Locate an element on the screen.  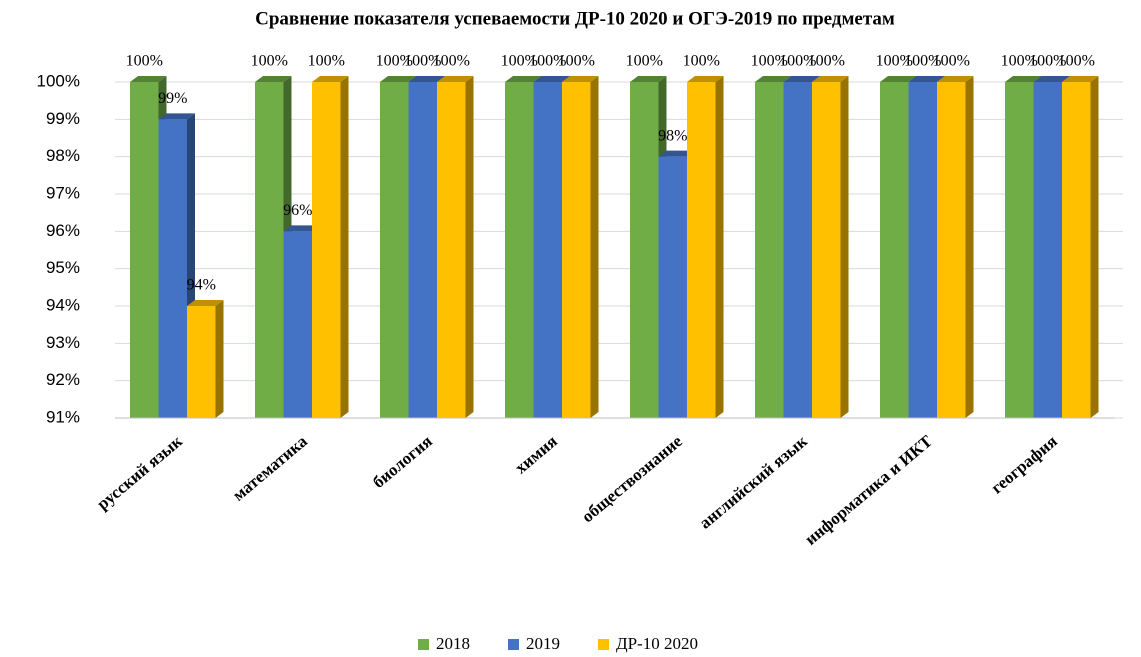
x-tick-label: информатика и ИКТ is located at coordinates (868, 490).